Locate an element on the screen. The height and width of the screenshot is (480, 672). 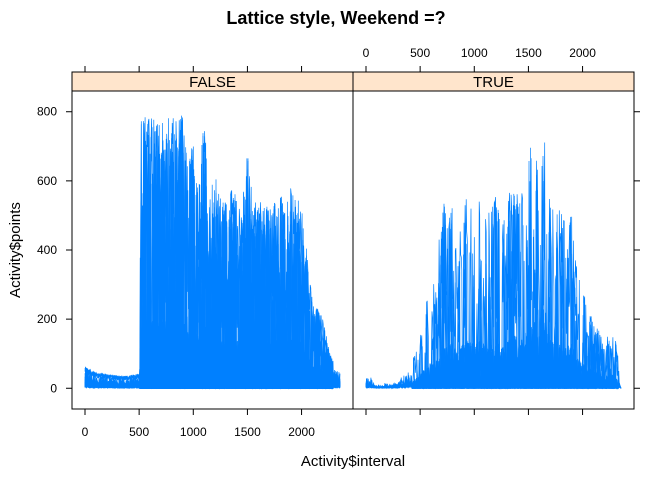
strip-false-label: FALSE is located at coordinates (212, 82).